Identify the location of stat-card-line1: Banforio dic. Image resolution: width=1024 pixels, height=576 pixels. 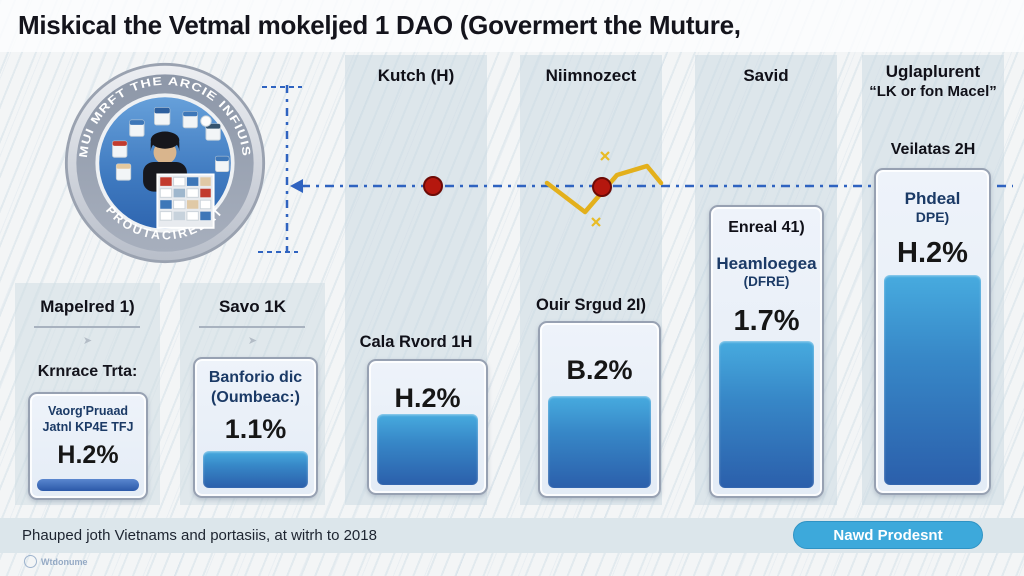
(255, 377).